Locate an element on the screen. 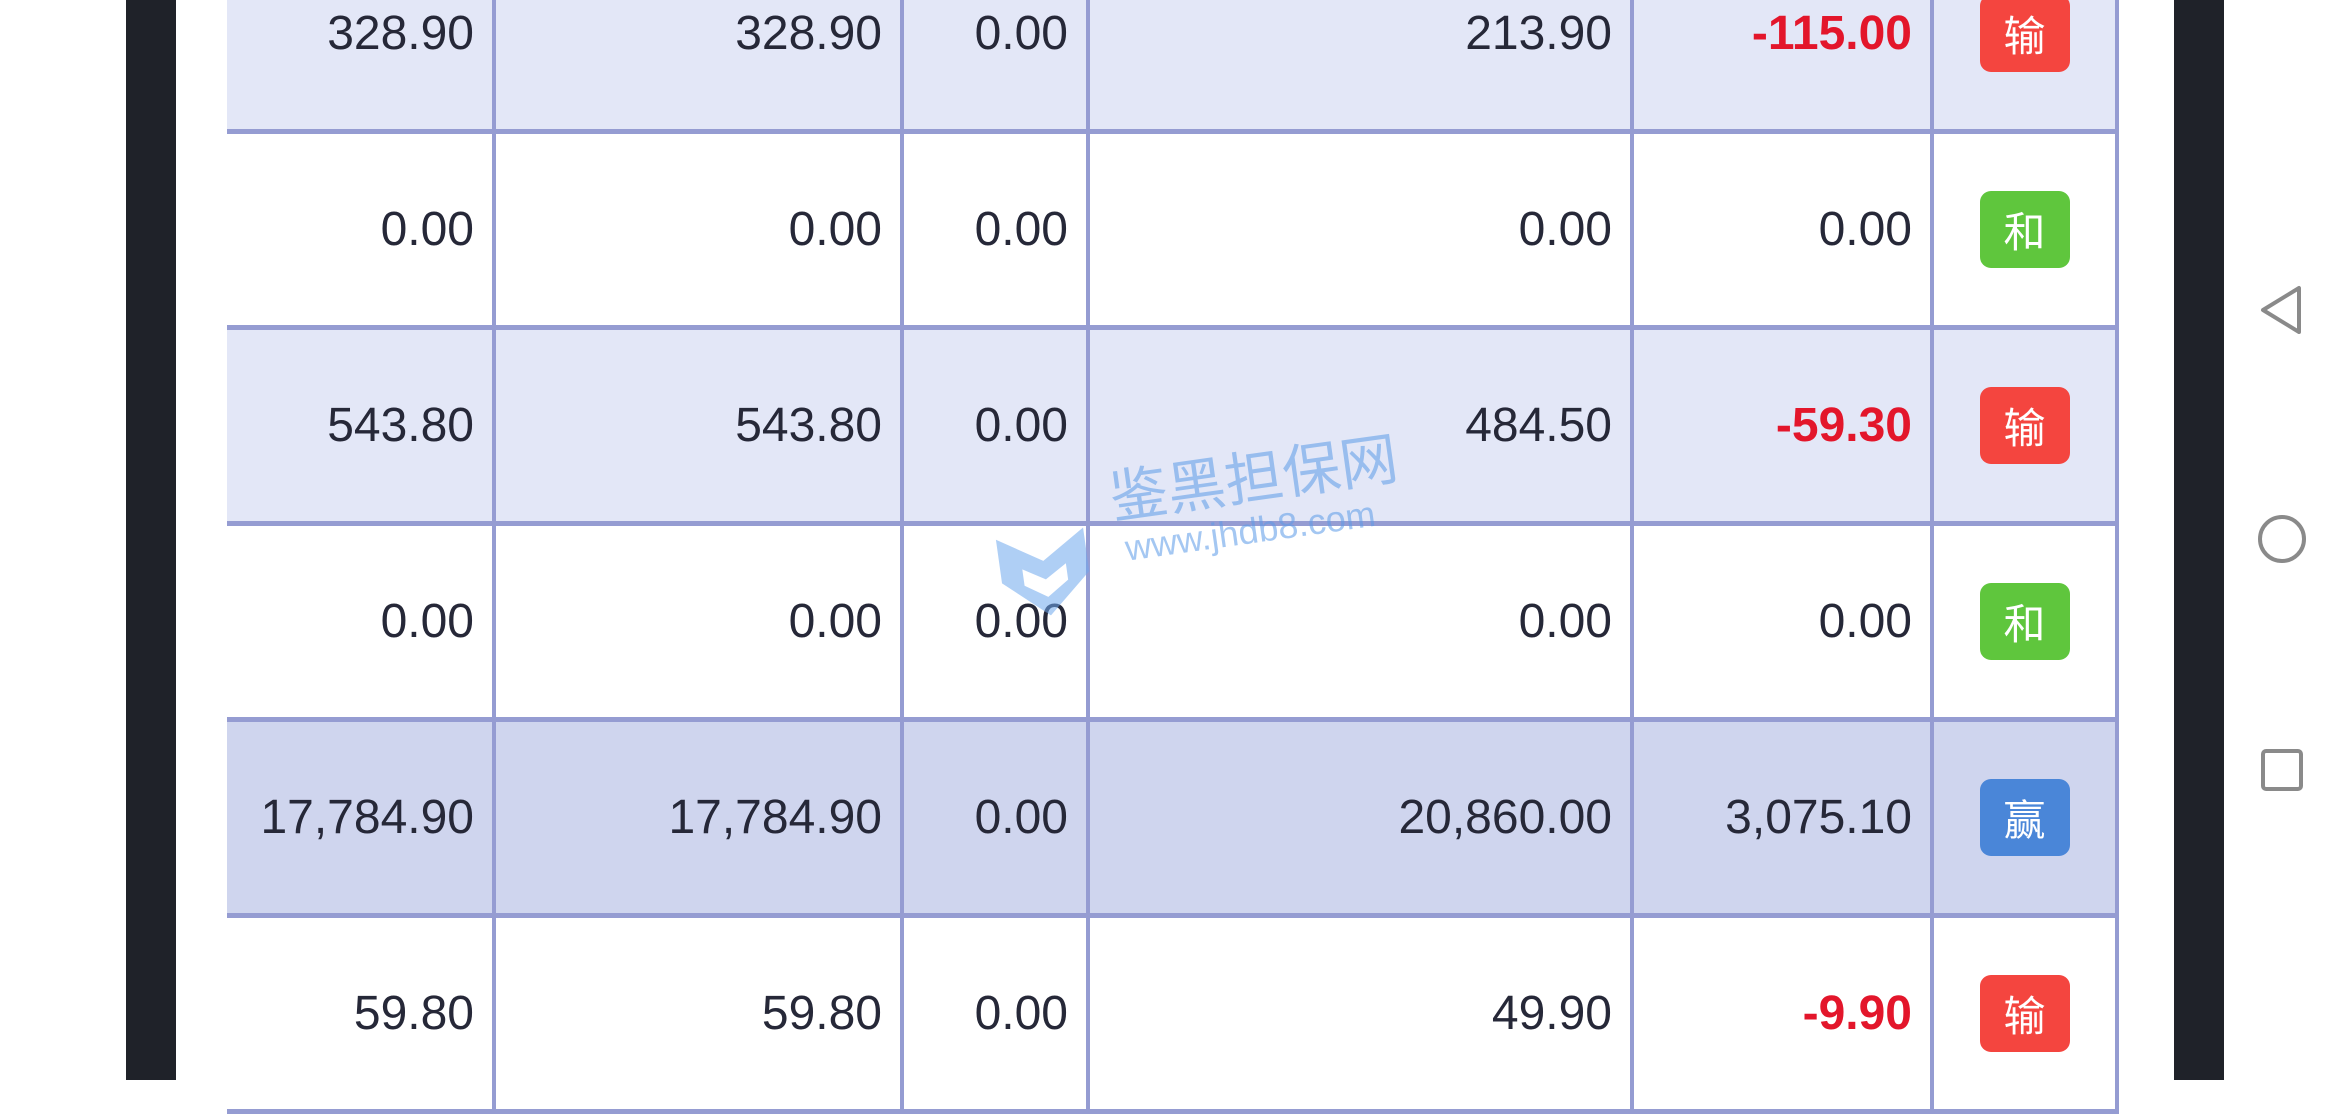  table-row: 543.80 543.80 0.00 484.50 -59.30 输 is located at coordinates (1173, 428).